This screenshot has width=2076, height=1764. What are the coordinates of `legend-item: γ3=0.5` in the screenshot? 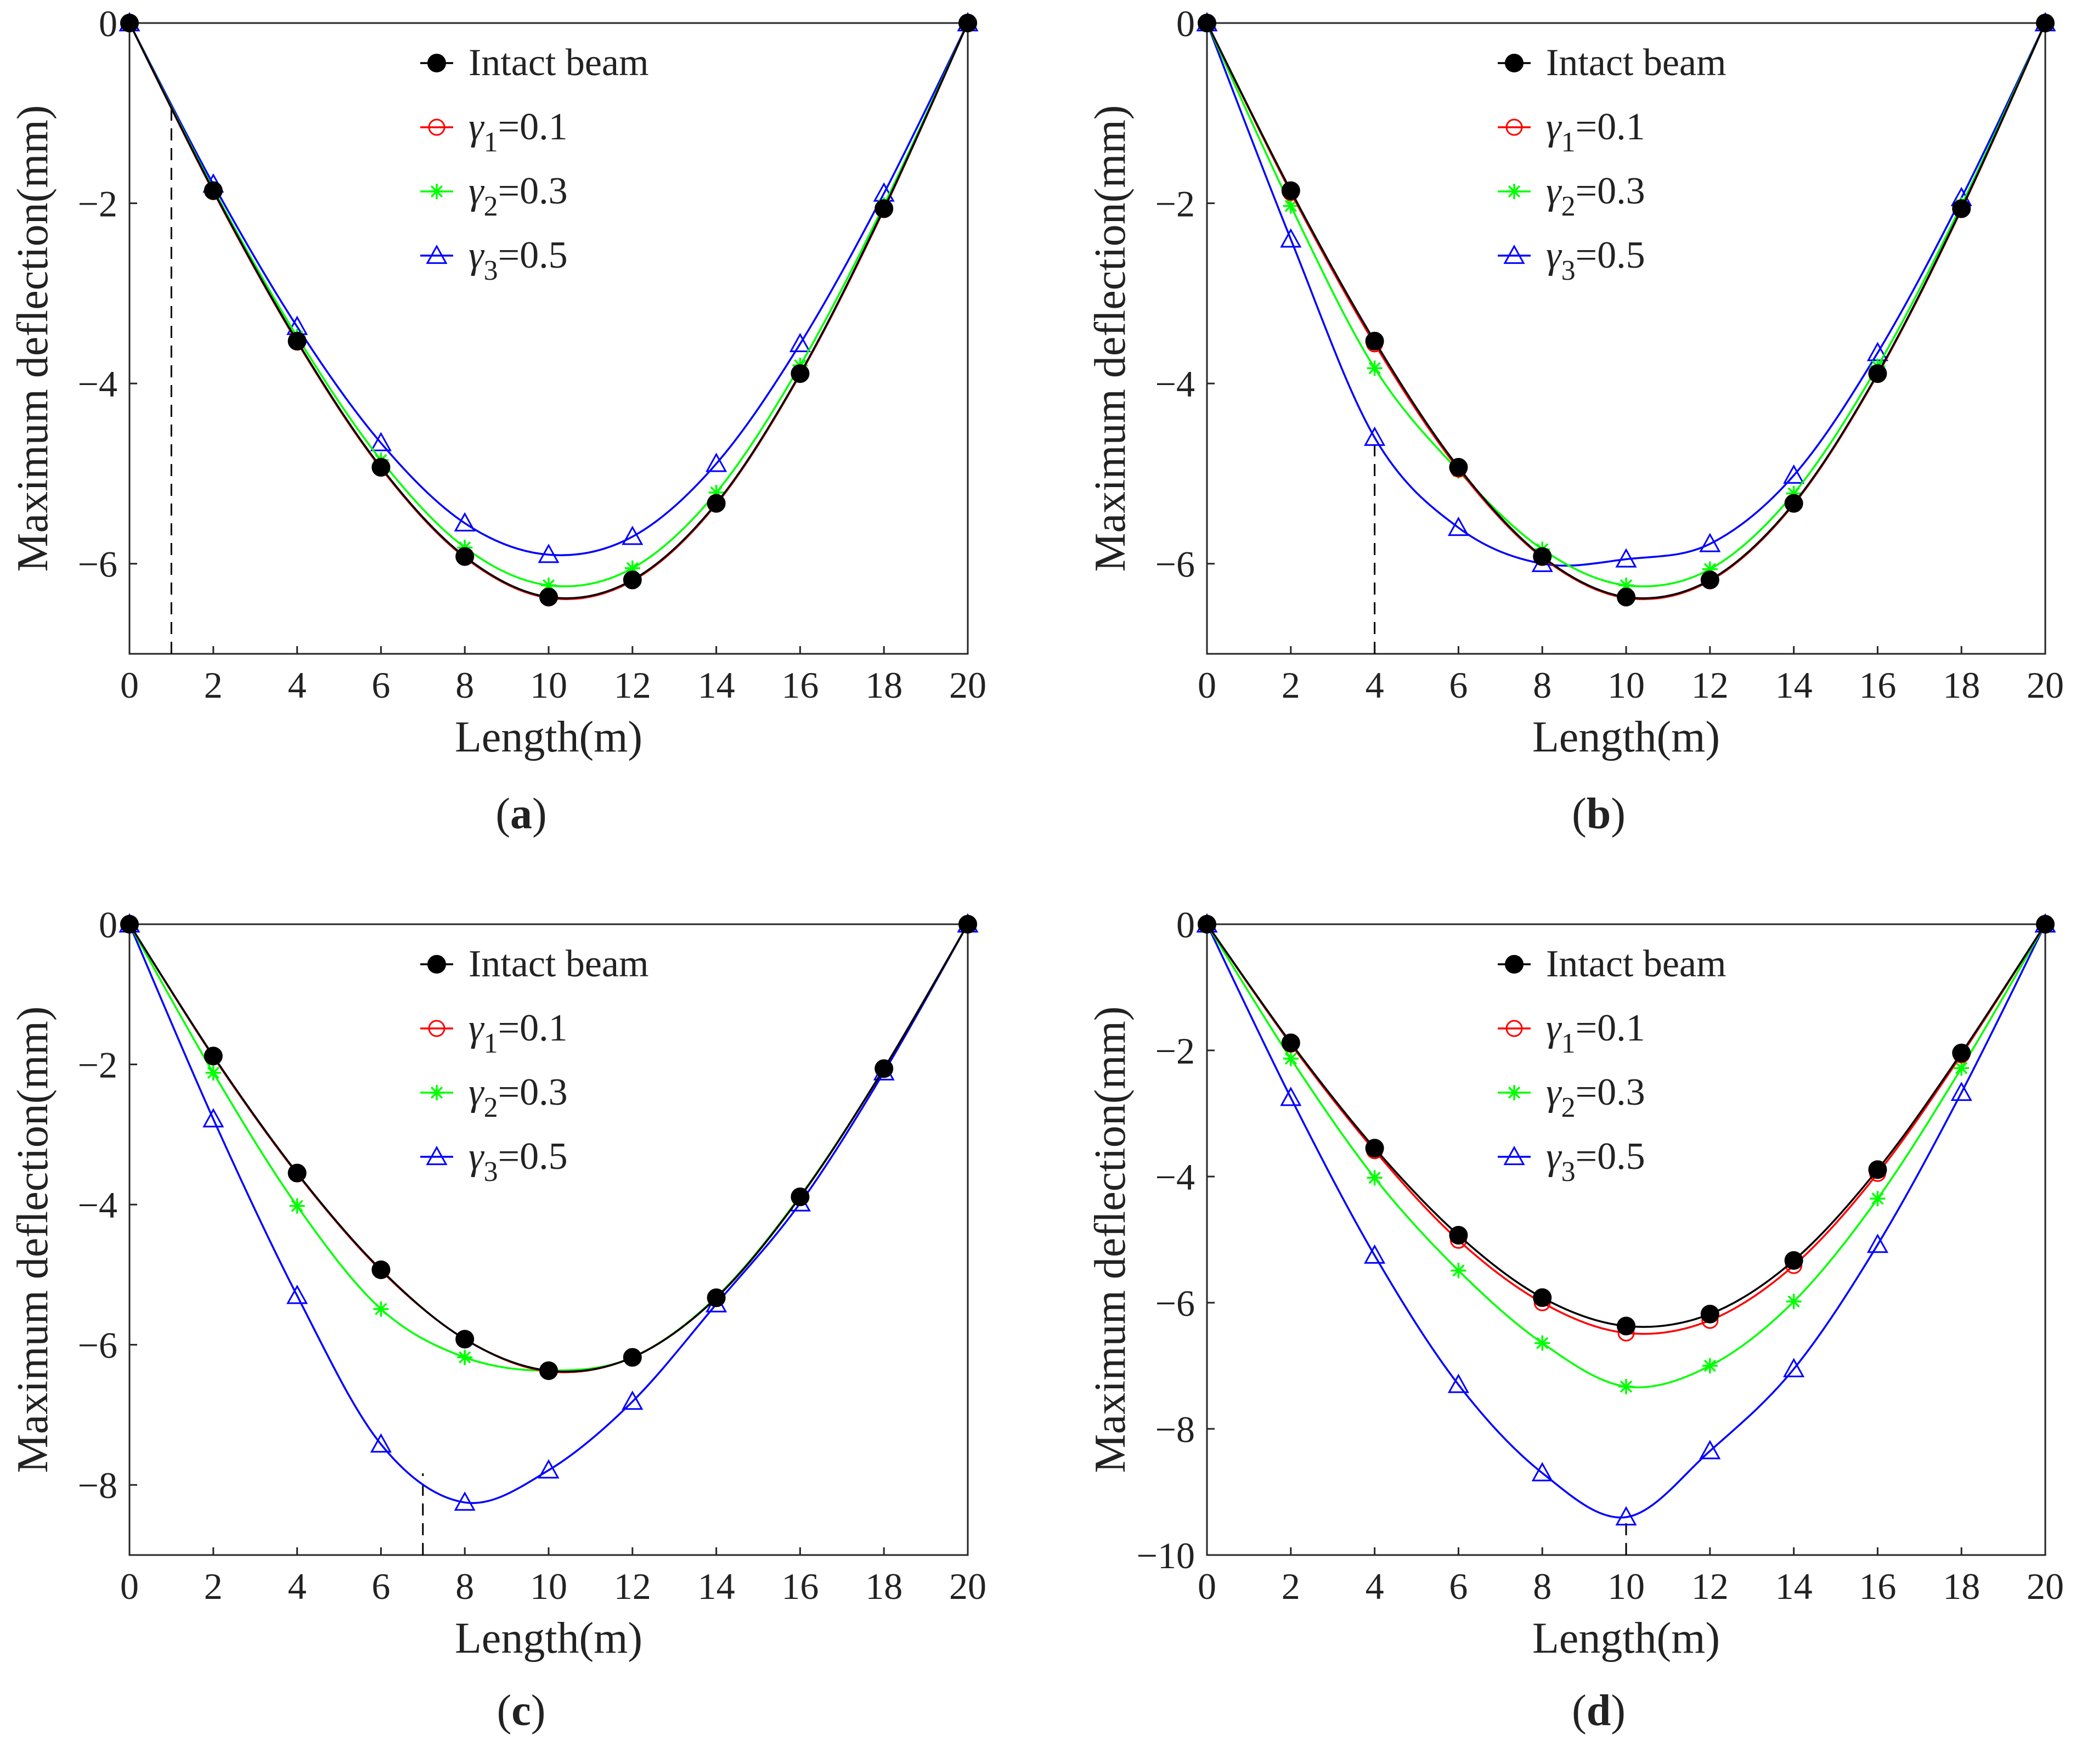 It's located at (1571, 260).